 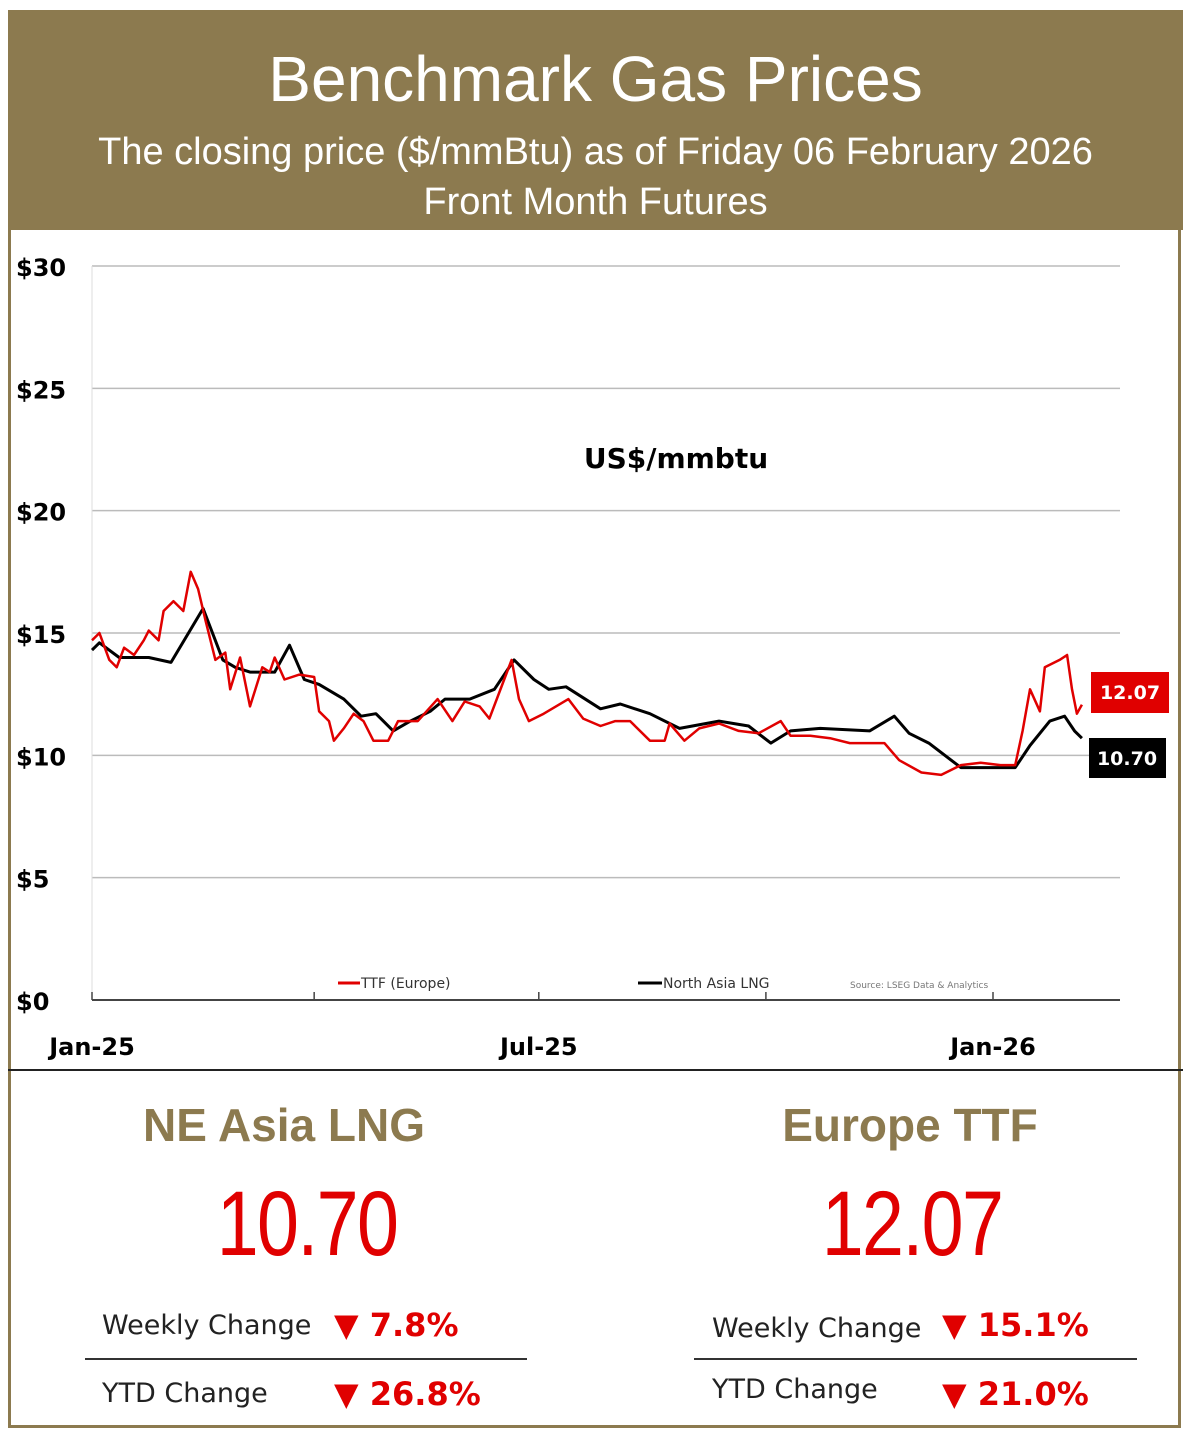 What do you see at coordinates (41, 513) in the screenshot?
I see `y-tick-label: $20` at bounding box center [41, 513].